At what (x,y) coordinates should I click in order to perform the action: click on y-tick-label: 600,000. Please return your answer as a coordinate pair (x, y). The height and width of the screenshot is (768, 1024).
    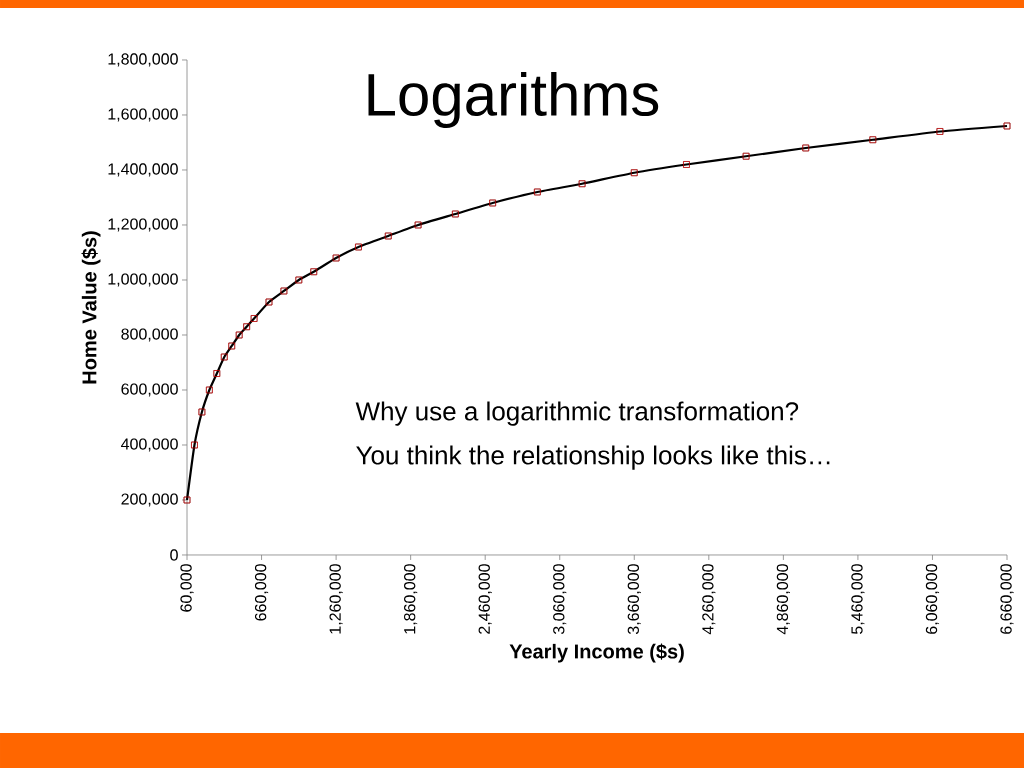
    Looking at the image, I should click on (149, 390).